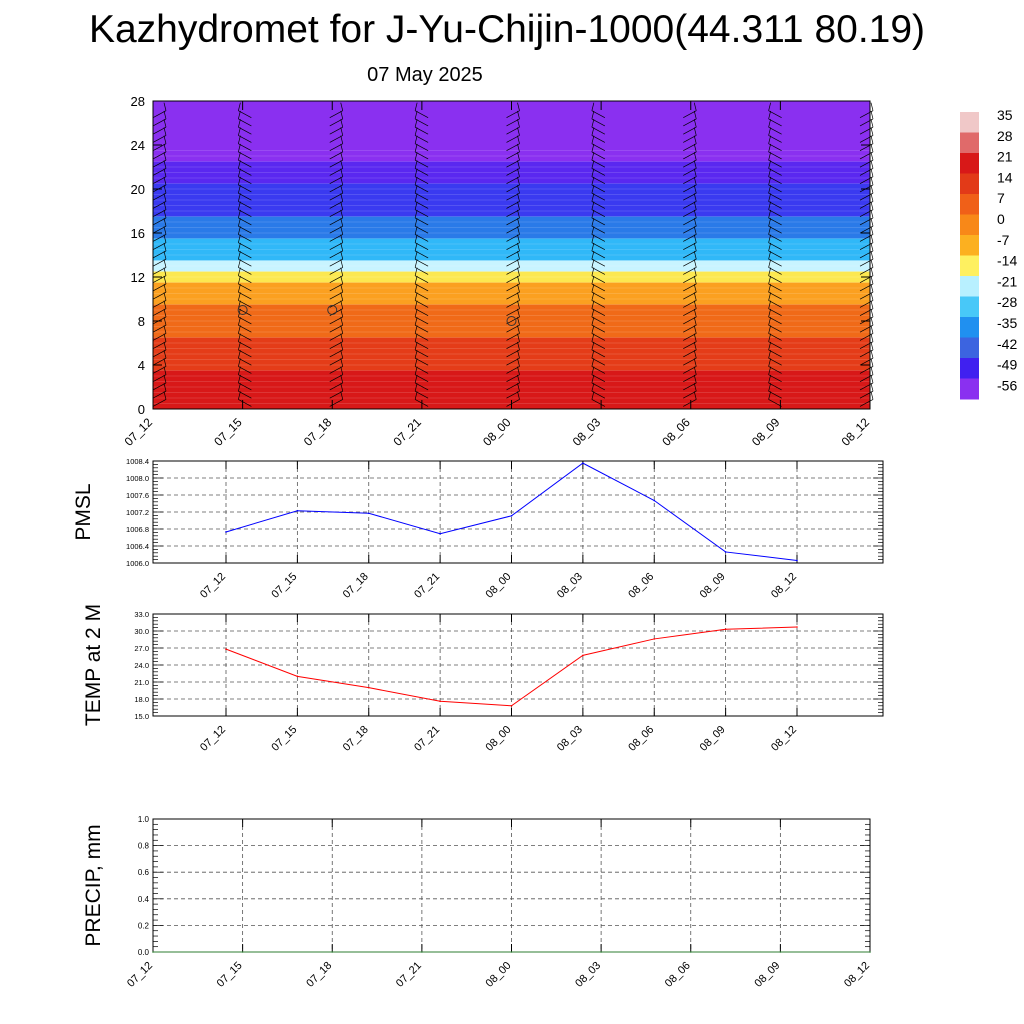 The width and height of the screenshot is (1024, 1024). Describe the element at coordinates (144, 872) in the screenshot. I see `y-tick-label: 0.6` at that location.